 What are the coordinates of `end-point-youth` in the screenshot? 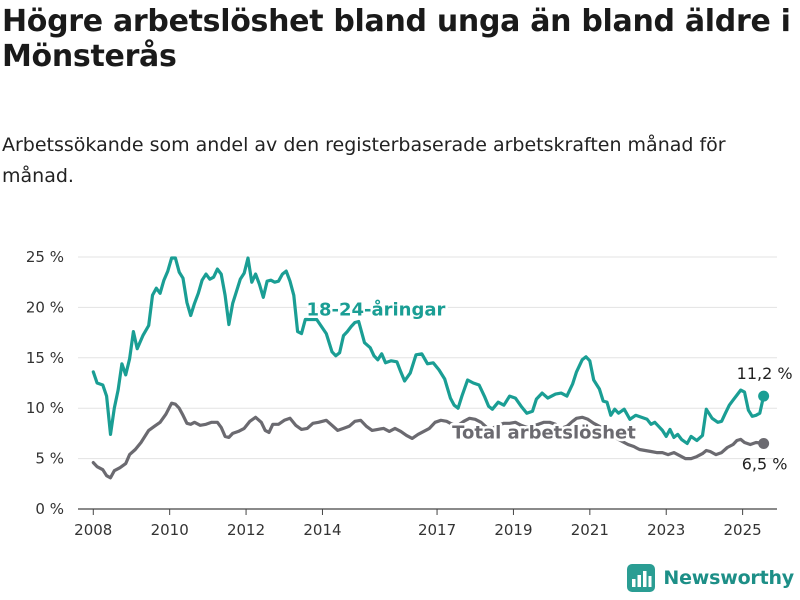 It's located at (764, 396).